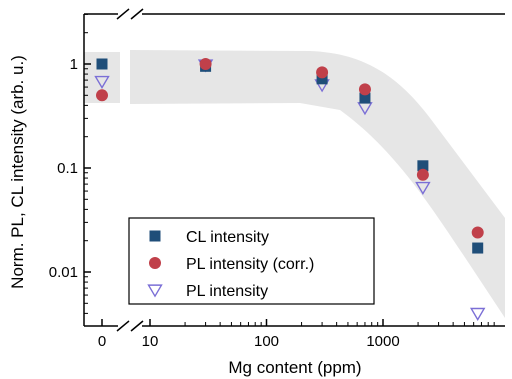  I want to click on y-axis-title: Norm. PL, CL intensity (arb. u.), so click(17, 172).